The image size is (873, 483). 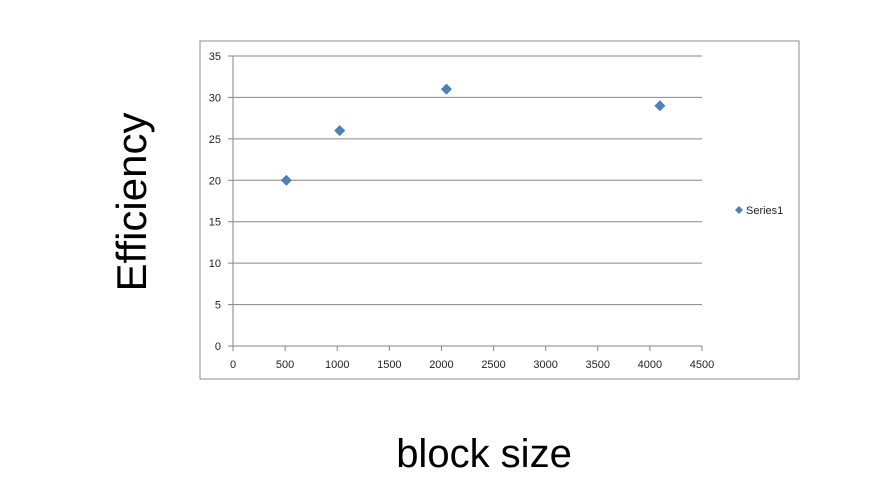 What do you see at coordinates (215, 140) in the screenshot?
I see `y-tick-label: 25` at bounding box center [215, 140].